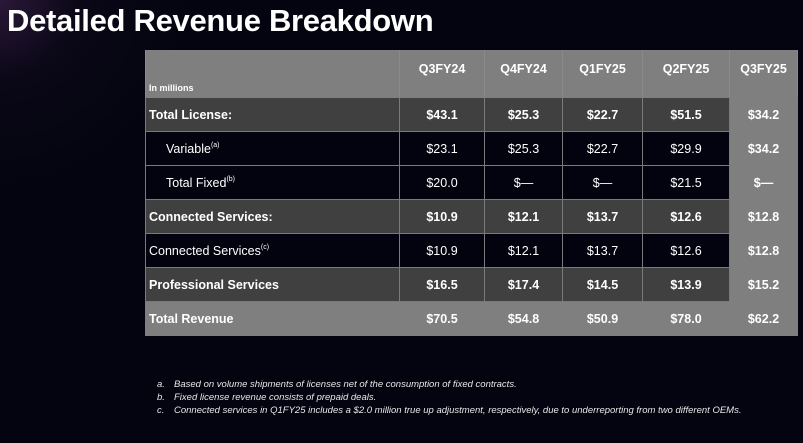 The image size is (803, 443). Describe the element at coordinates (763, 74) in the screenshot. I see `column-header: Q3FY25` at that location.